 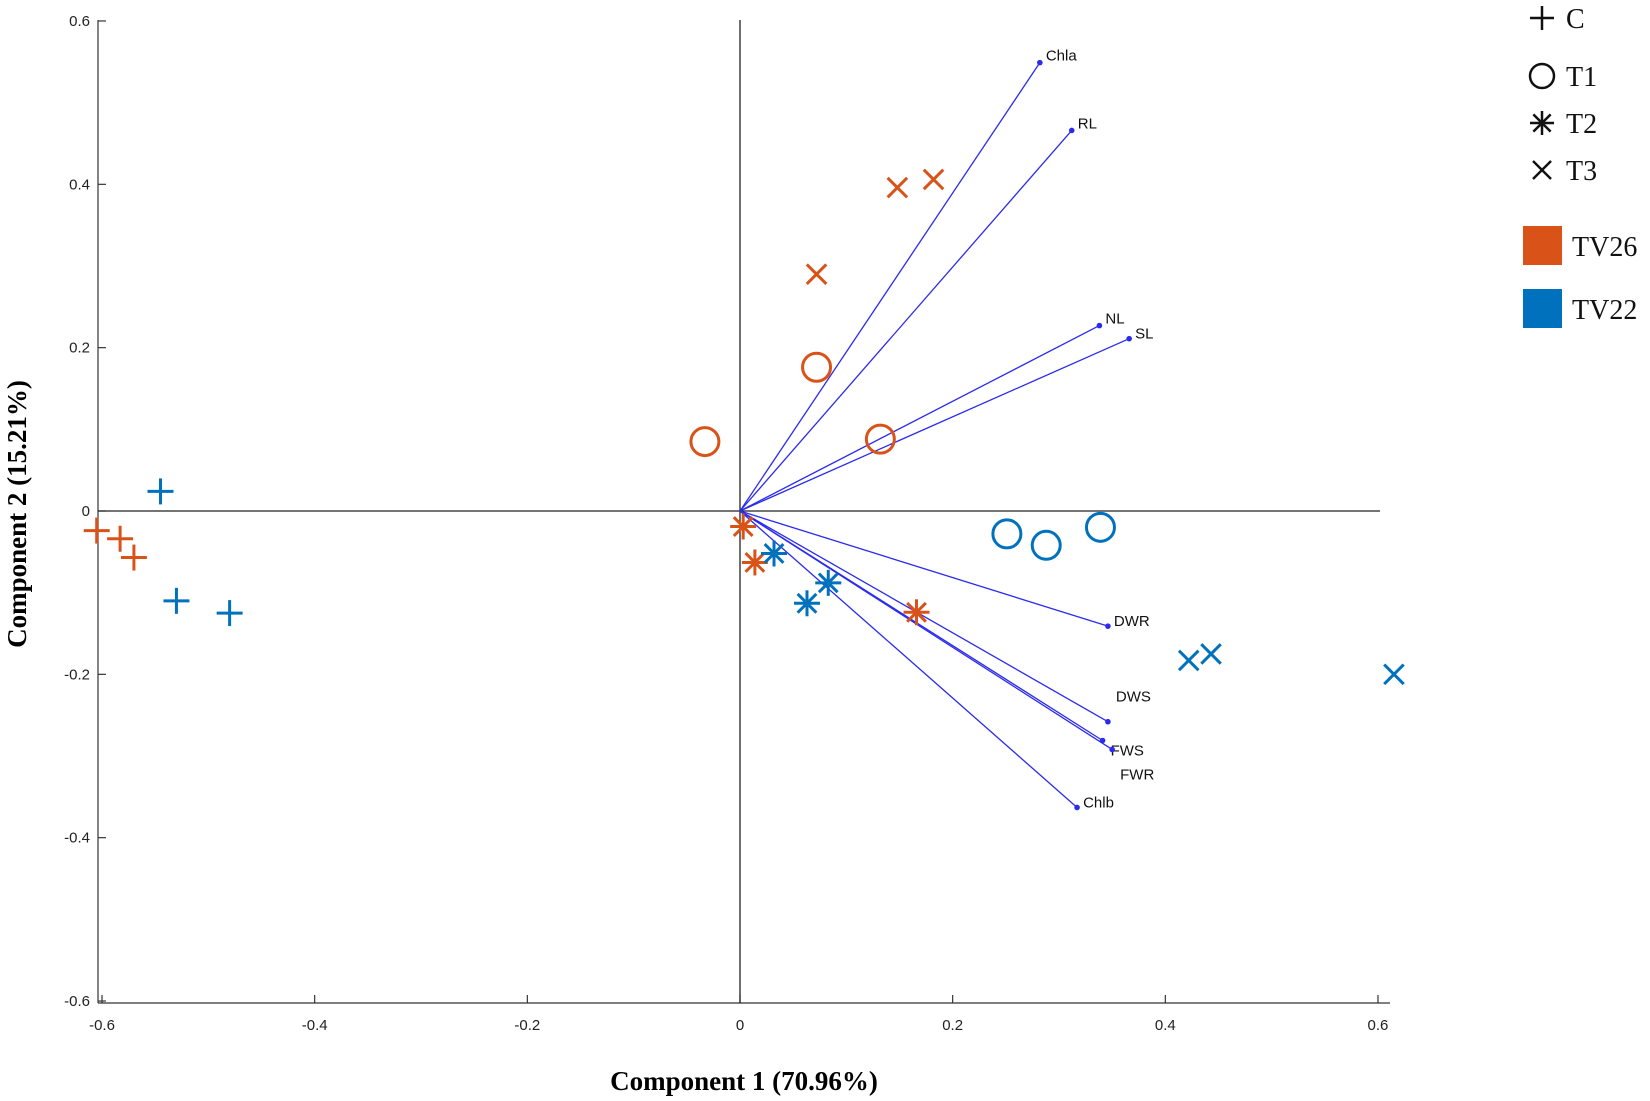 What do you see at coordinates (1378, 1025) in the screenshot?
I see `x-tick-label: 0.6` at bounding box center [1378, 1025].